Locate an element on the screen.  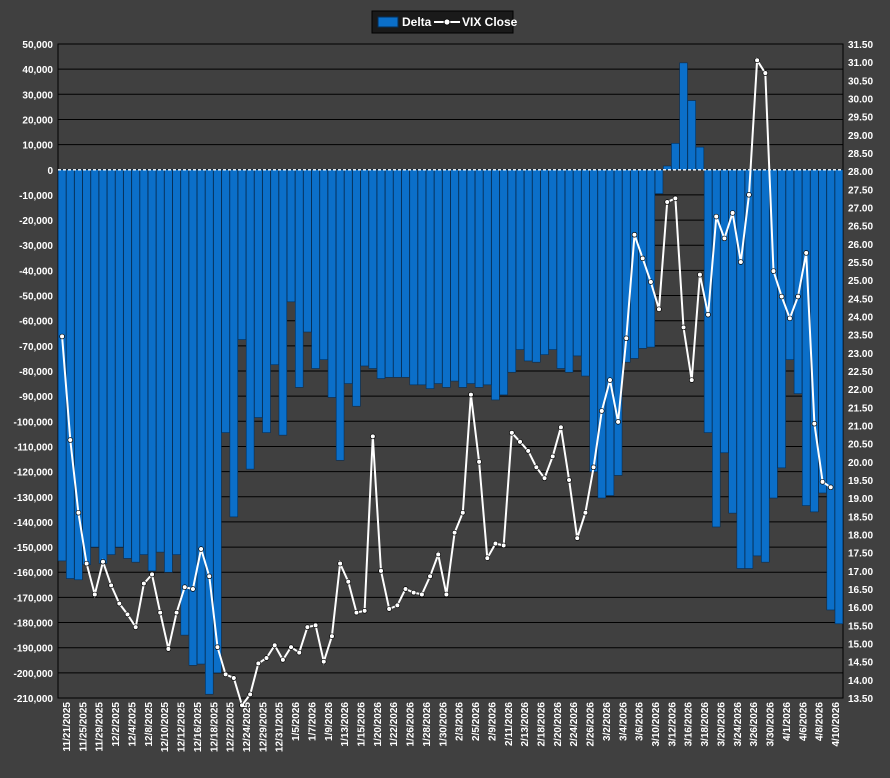
left-y-tick-label: -110,000 is located at coordinates (33, 447).